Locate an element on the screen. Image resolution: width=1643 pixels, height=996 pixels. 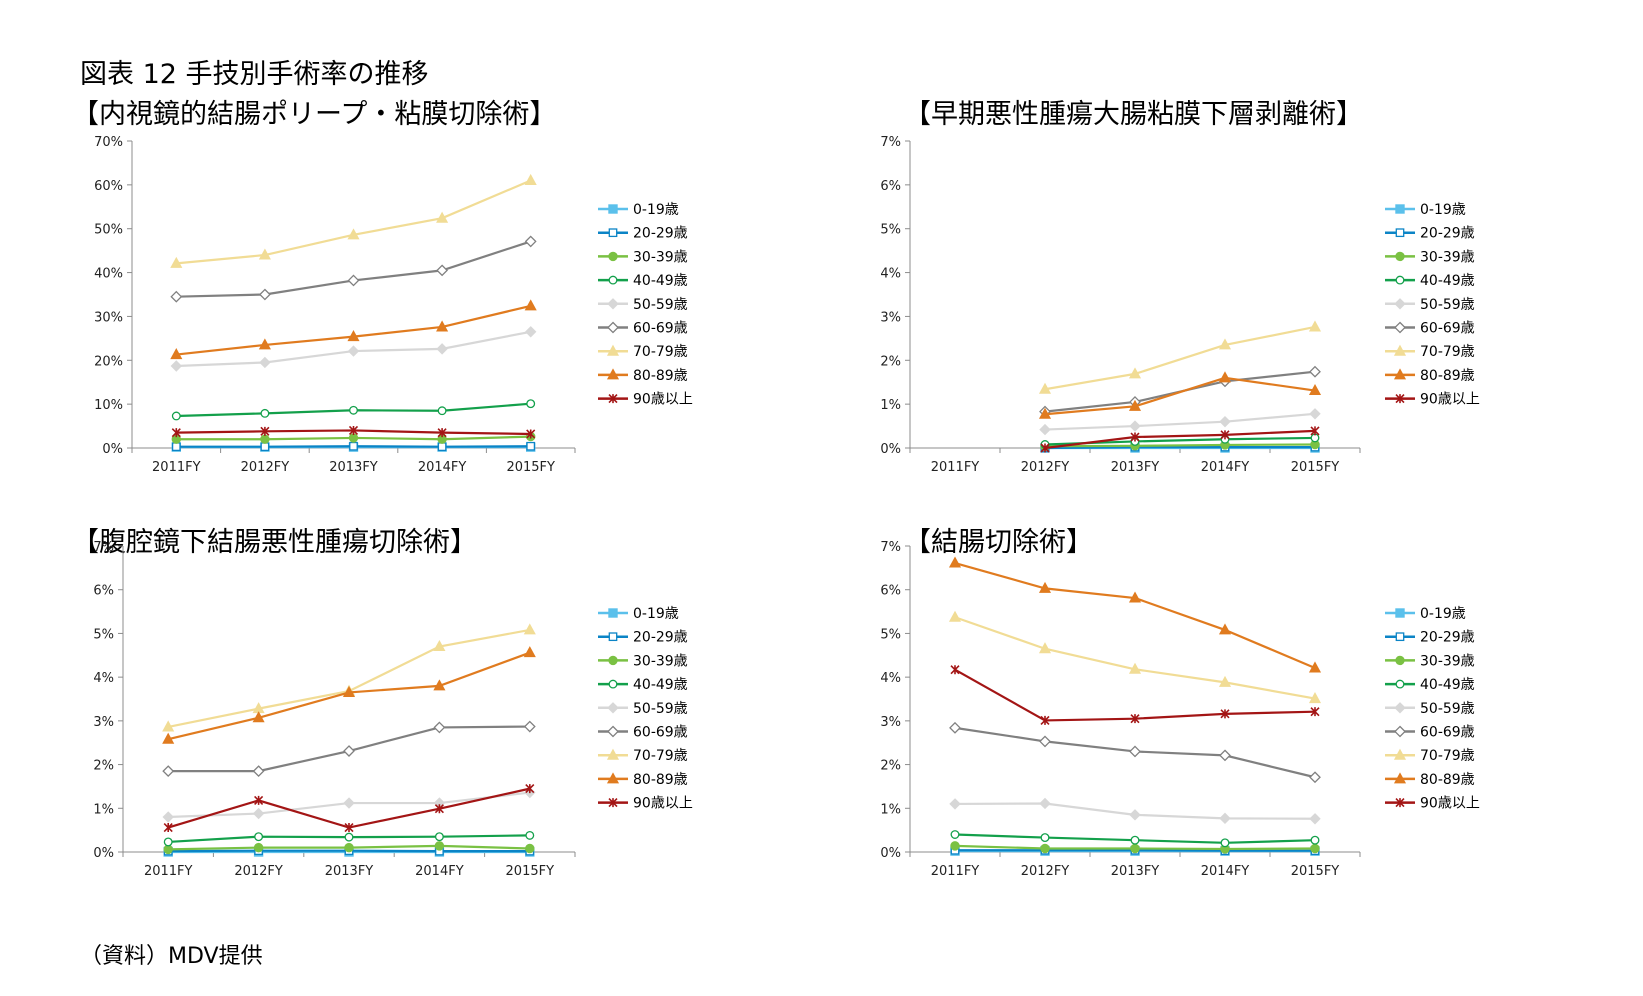
legend-item-30-39: 30-39歳 is located at coordinates (643, 257).